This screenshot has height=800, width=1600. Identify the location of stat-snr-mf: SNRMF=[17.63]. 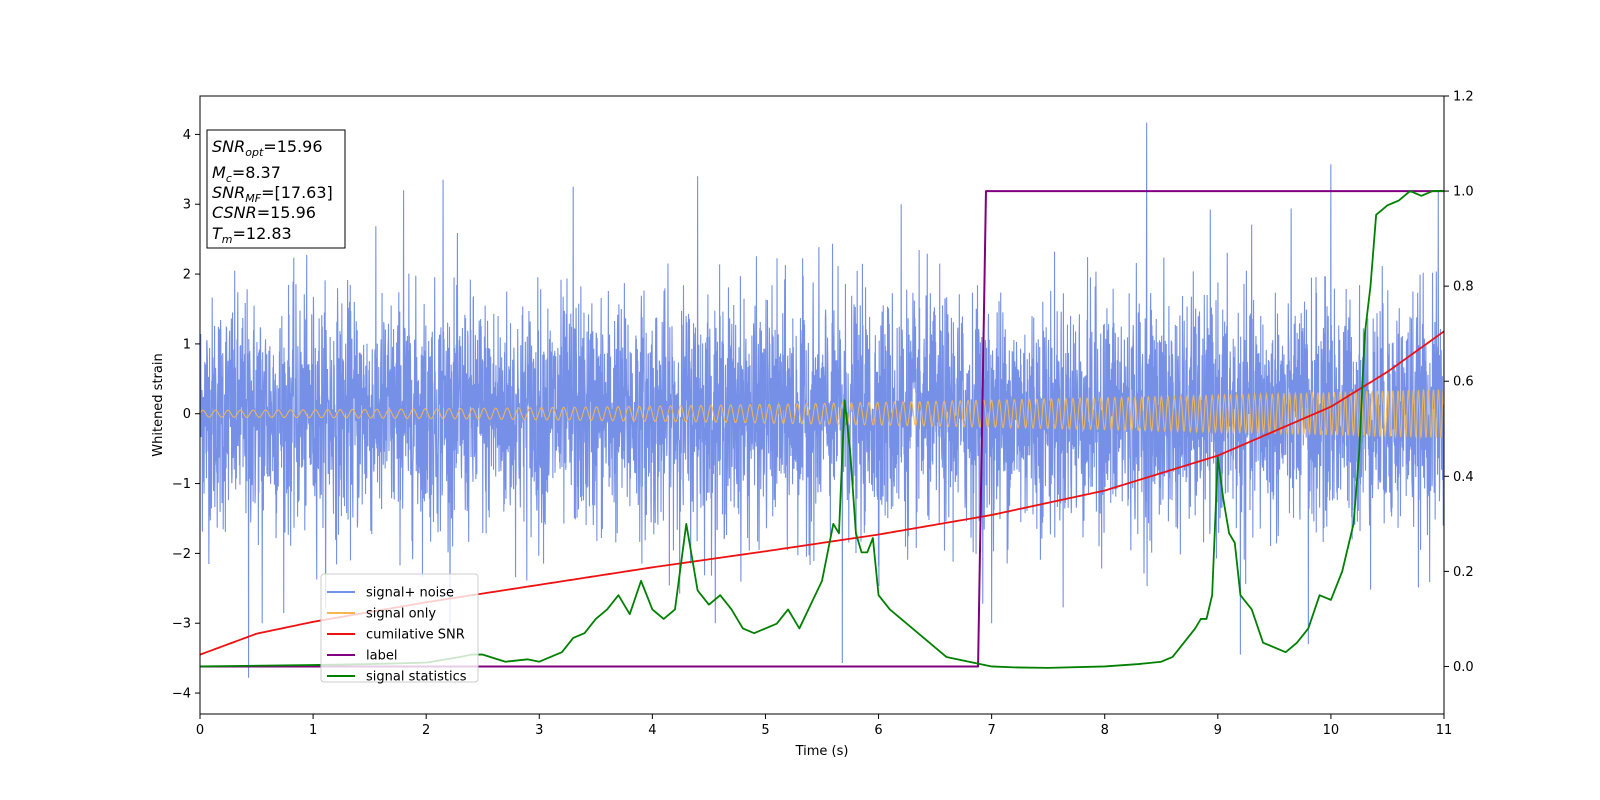
(272, 194).